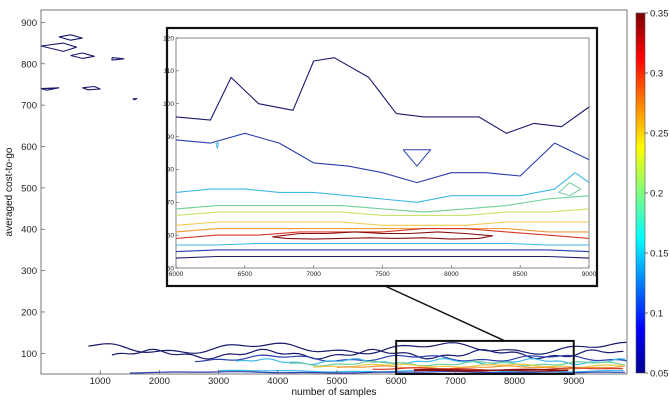 Image resolution: width=670 pixels, height=401 pixels. What do you see at coordinates (573, 381) in the screenshot?
I see `x-tick-label: 9000` at bounding box center [573, 381].